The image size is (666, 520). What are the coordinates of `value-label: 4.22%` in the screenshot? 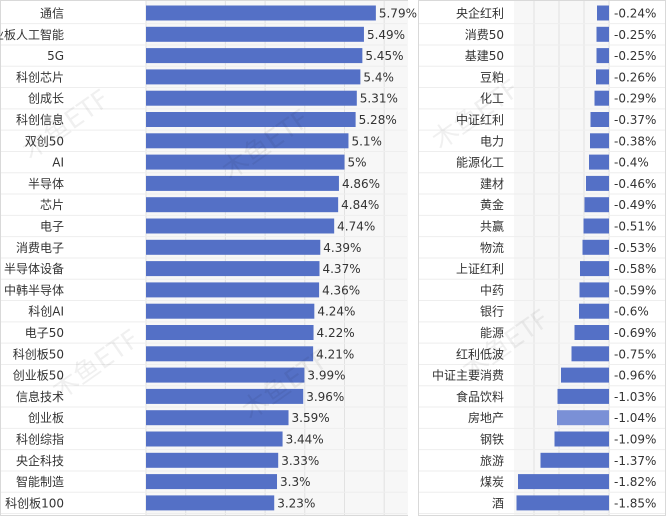 It's located at (336, 333).